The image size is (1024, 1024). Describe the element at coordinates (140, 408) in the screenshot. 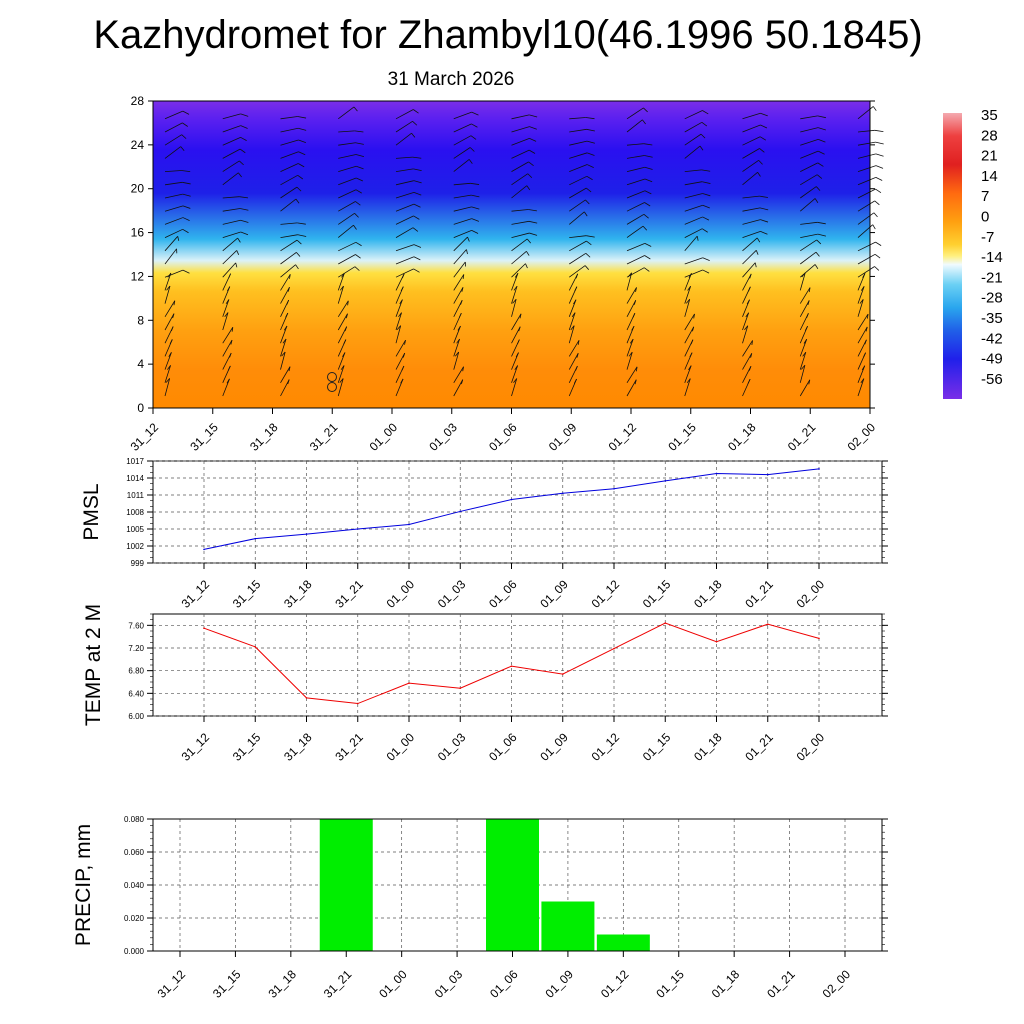

I see `y-tick-label: 0` at that location.